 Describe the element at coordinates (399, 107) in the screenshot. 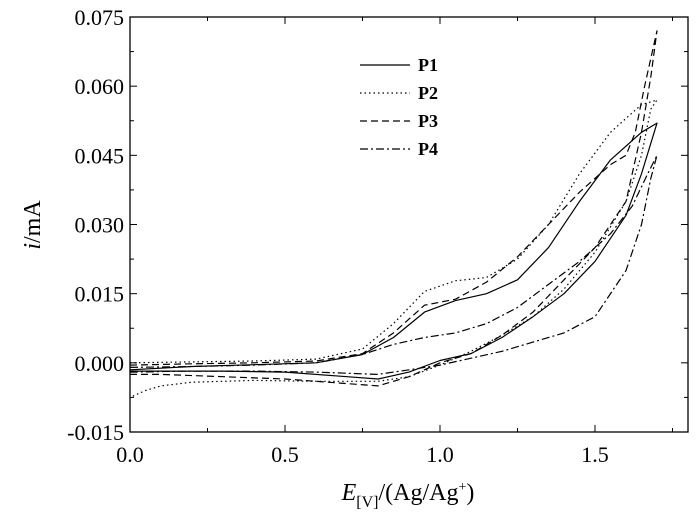

I see `legend: P1 P2 P3 P4` at that location.